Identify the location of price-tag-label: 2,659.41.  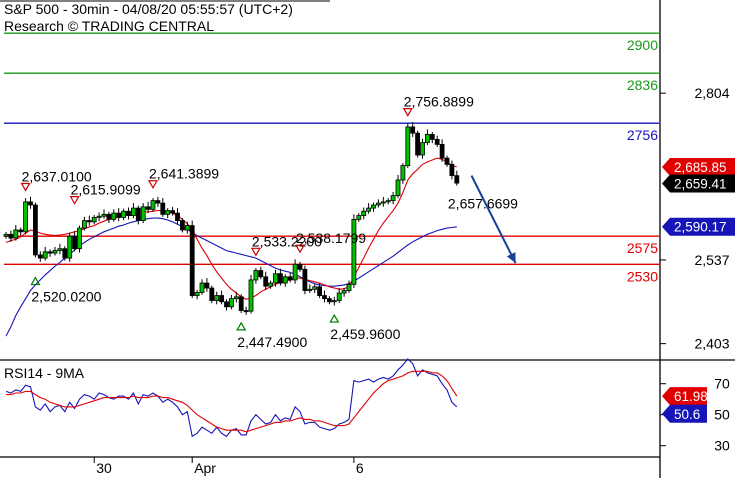
(700, 183).